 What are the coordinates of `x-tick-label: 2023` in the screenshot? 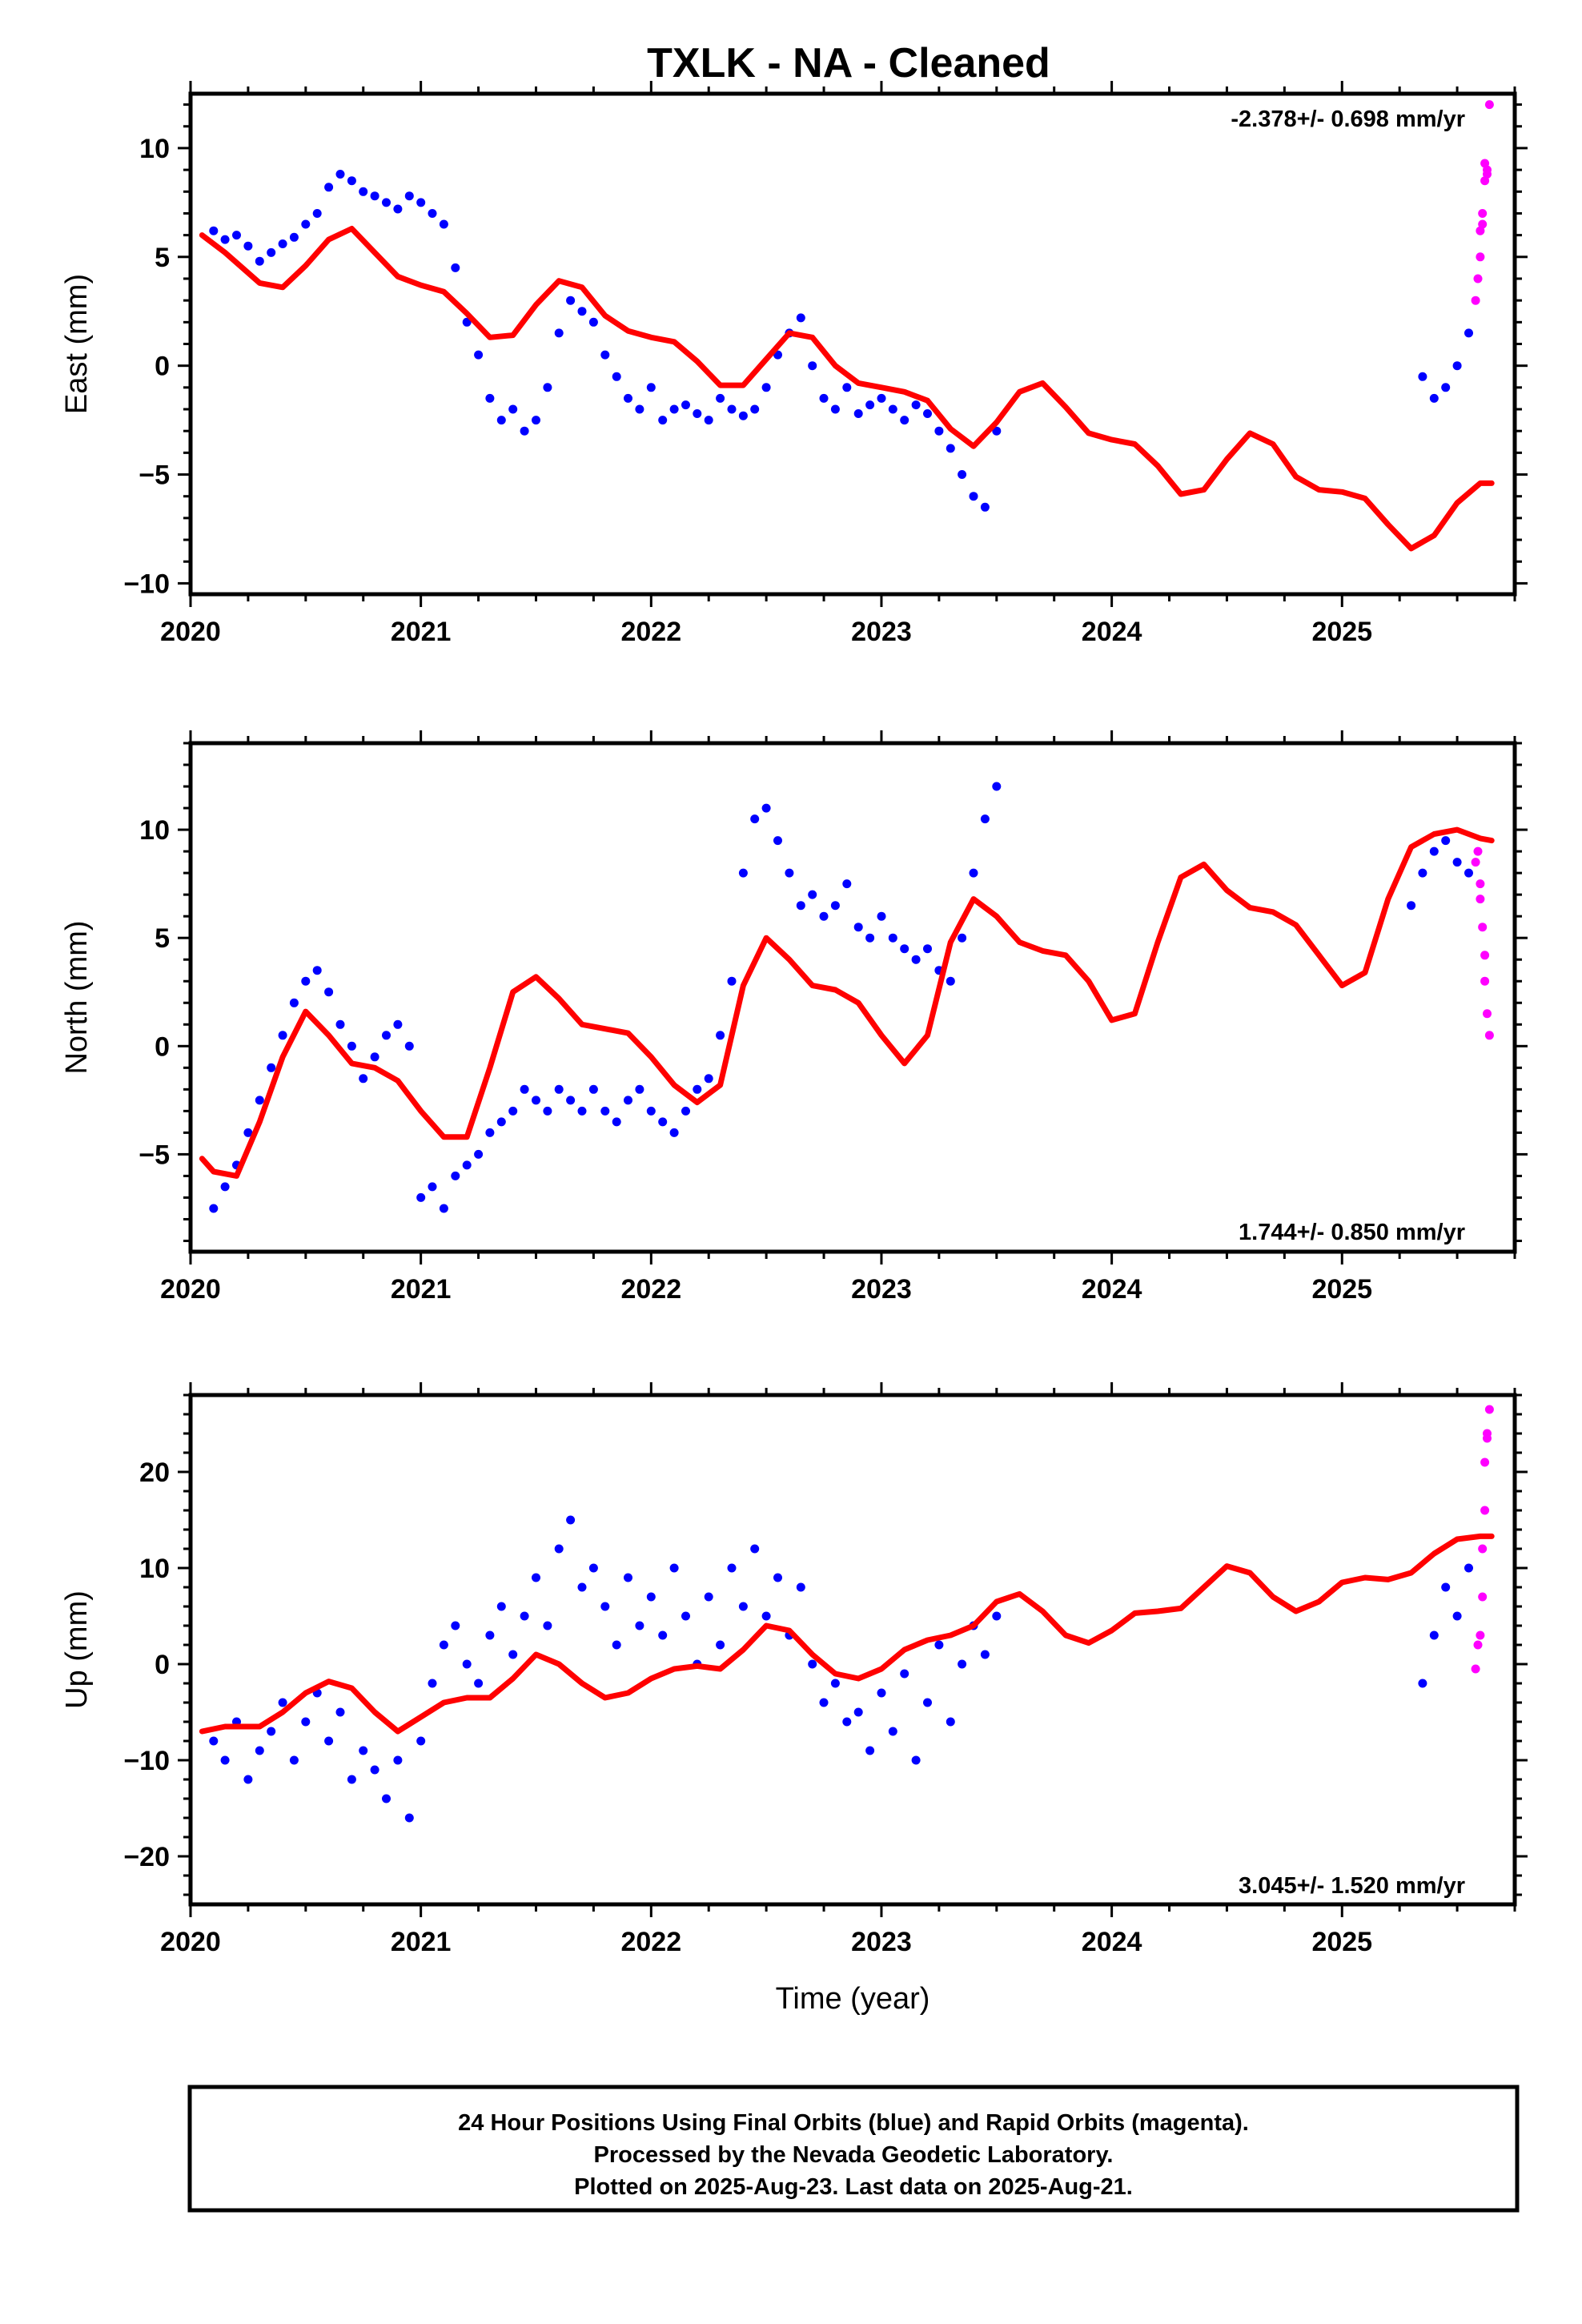 It's located at (881, 1942).